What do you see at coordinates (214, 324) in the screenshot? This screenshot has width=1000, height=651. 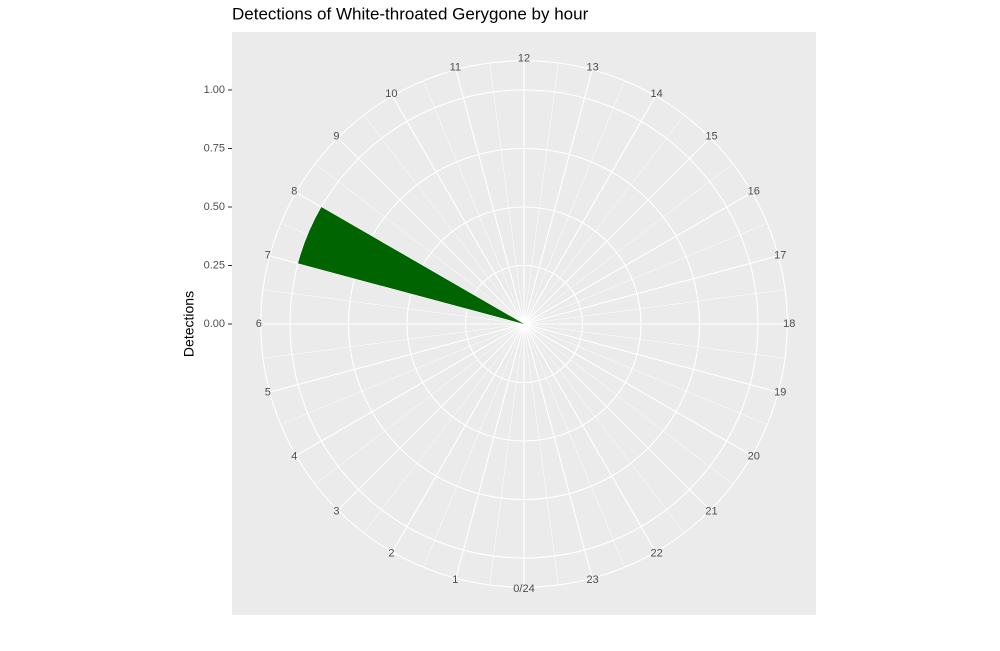 I see `y-tick-label: 0.00` at bounding box center [214, 324].